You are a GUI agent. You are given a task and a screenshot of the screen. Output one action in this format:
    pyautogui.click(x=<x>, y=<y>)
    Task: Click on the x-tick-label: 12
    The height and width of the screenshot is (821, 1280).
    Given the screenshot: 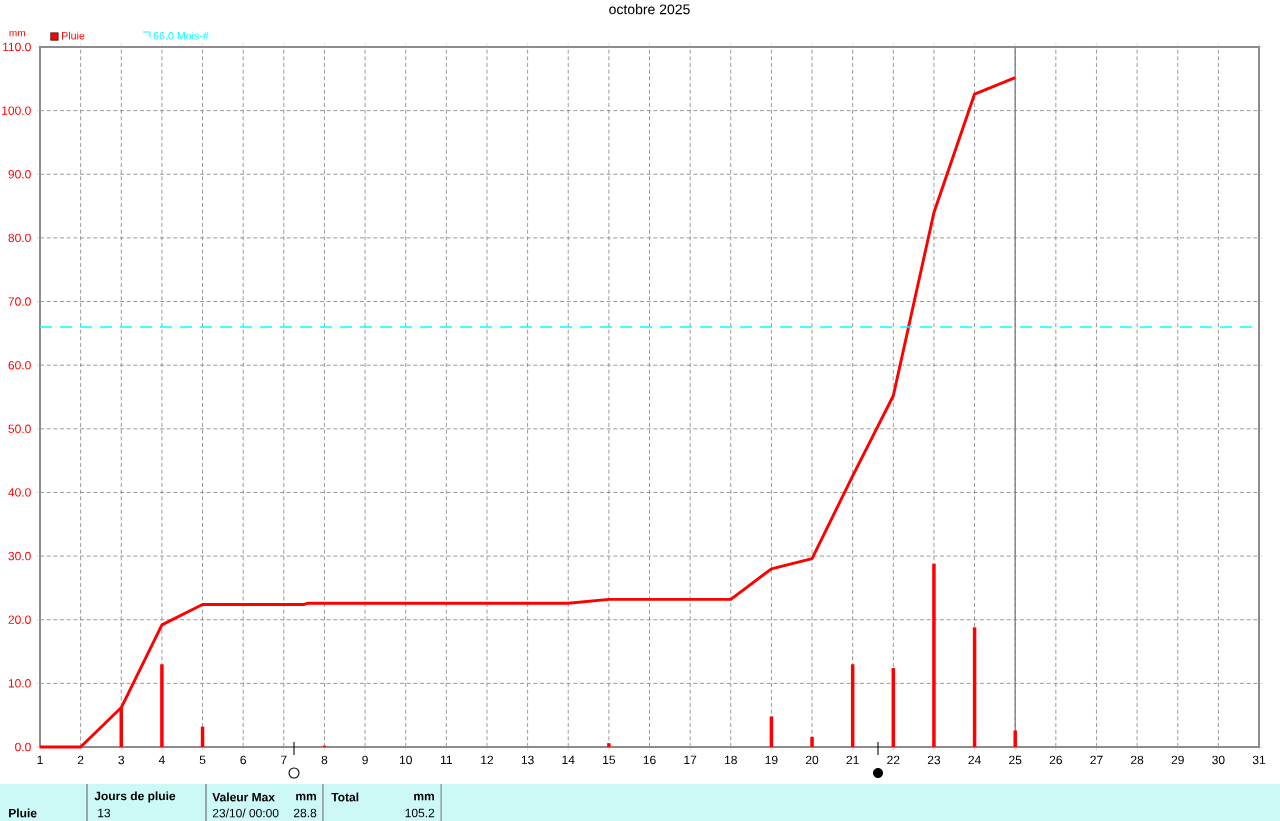 What is the action you would take?
    pyautogui.click(x=487, y=760)
    